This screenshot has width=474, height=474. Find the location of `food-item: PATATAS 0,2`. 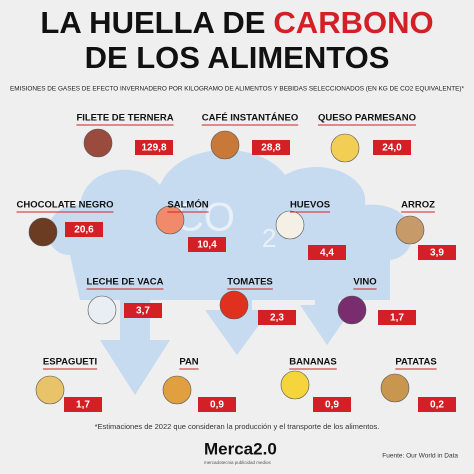

food-item: PATATAS 0,2 is located at coordinates (418, 384).